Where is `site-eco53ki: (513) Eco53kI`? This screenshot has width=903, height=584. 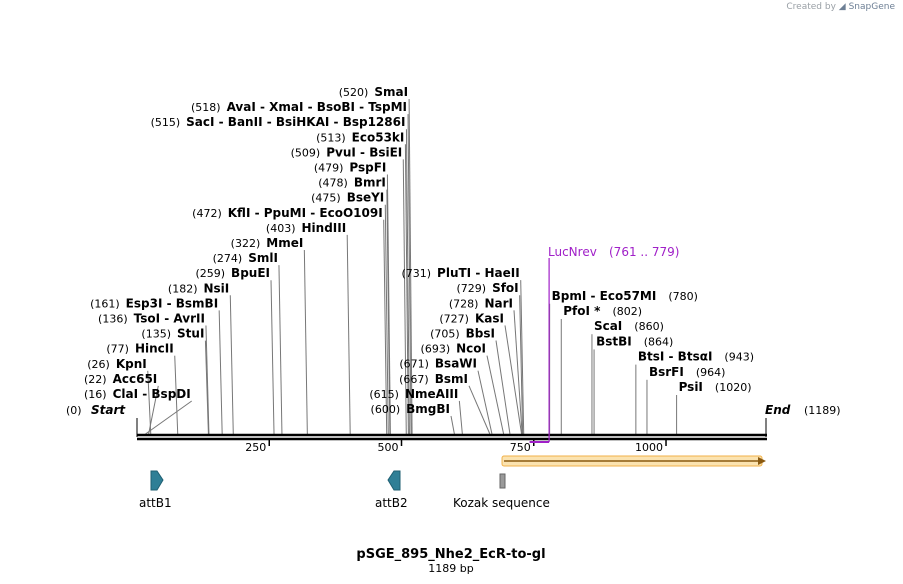 site-eco53ki: (513) Eco53kI is located at coordinates (360, 137).